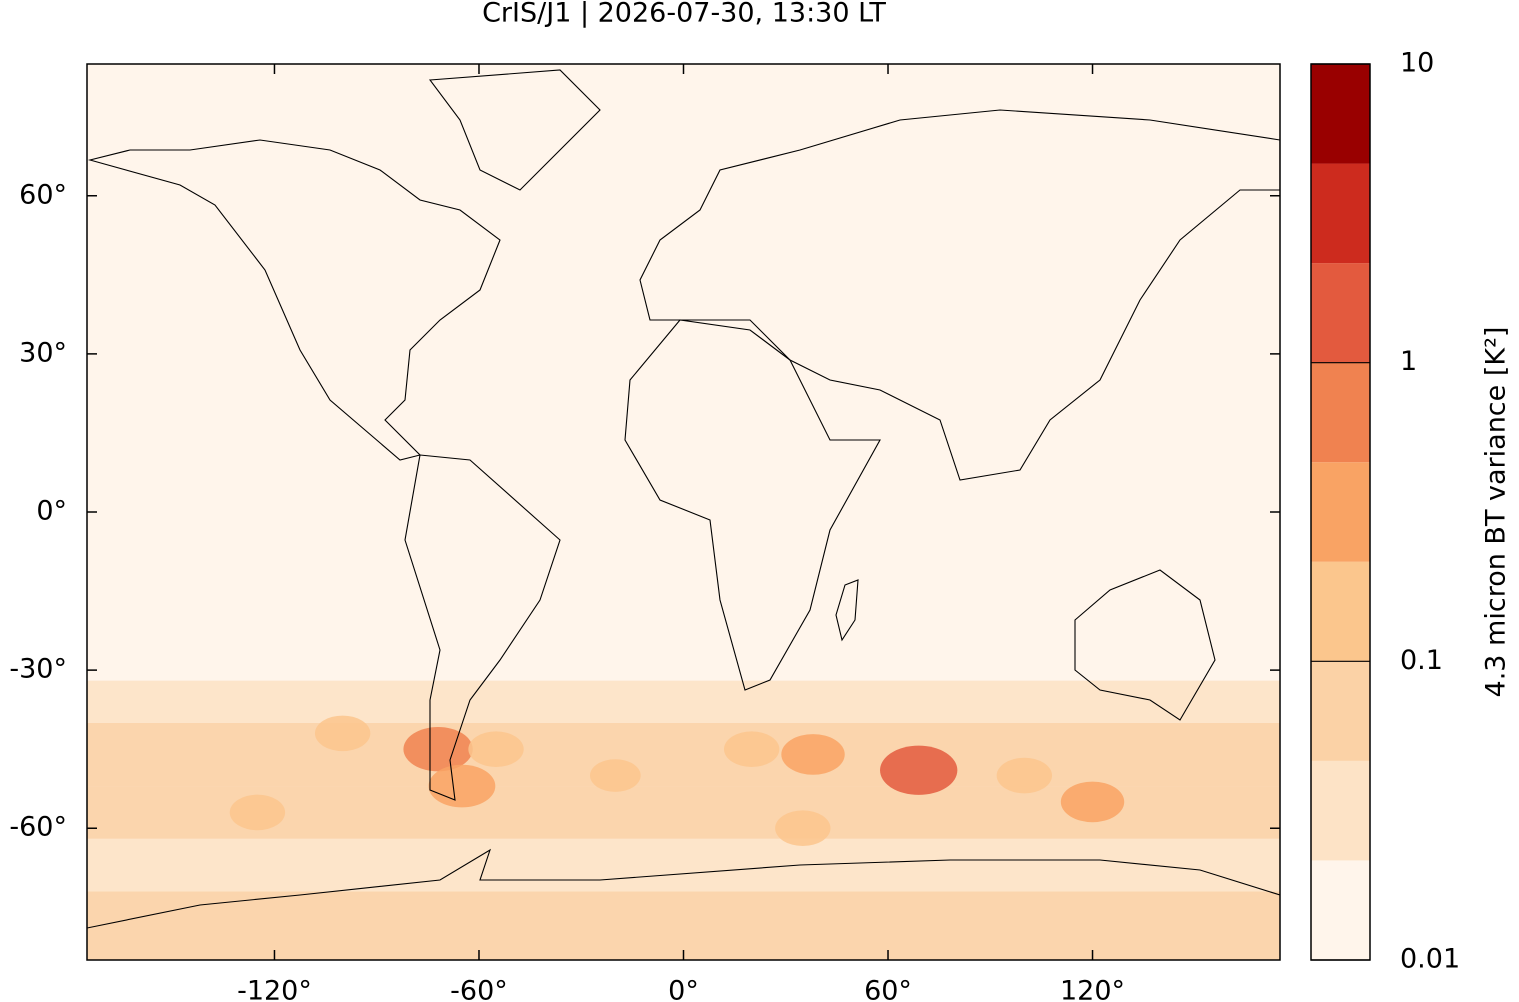 Image resolution: width=1519 pixels, height=1002 pixels. What do you see at coordinates (1430, 959) in the screenshot?
I see `colorbar-tick-label: 0.01` at bounding box center [1430, 959].